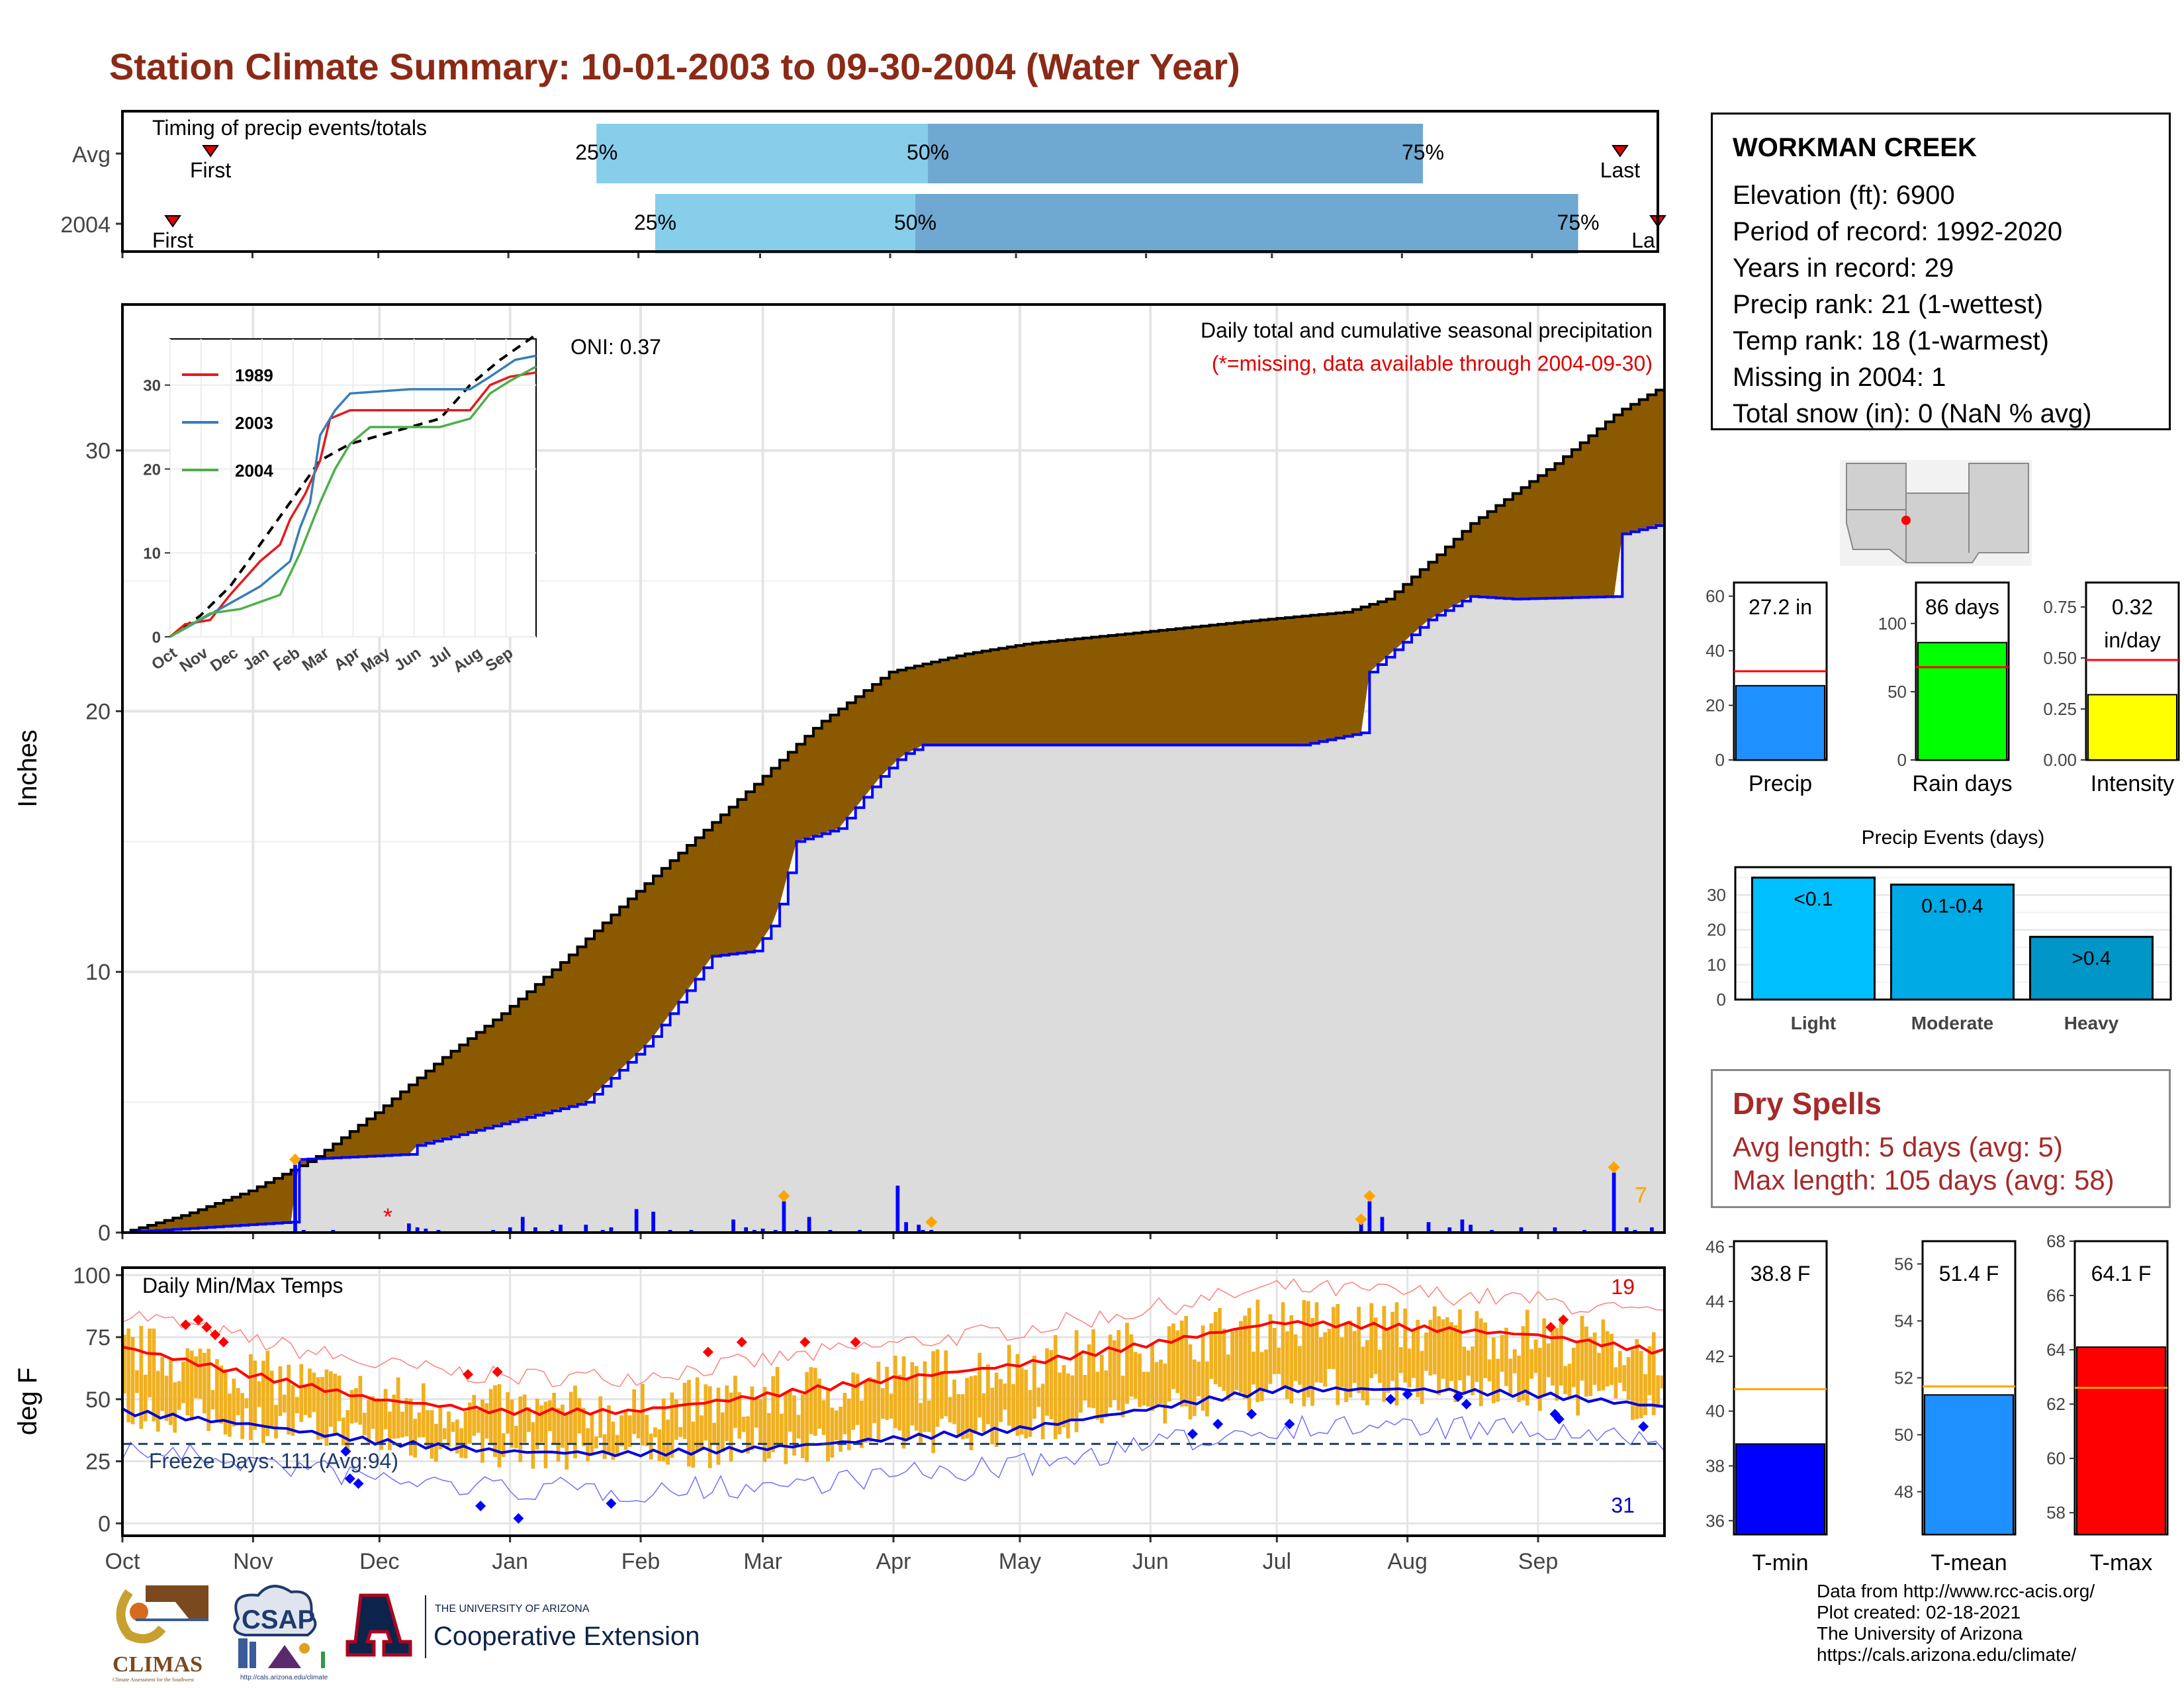 The width and height of the screenshot is (2184, 1688). What do you see at coordinates (284, 1677) in the screenshot?
I see `csap-url: http://cals.arizona.edu/climate` at bounding box center [284, 1677].